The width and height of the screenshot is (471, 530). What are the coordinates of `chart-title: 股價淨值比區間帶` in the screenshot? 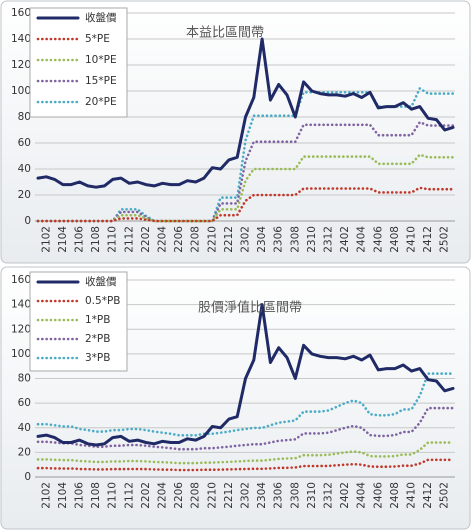 It's located at (250, 308).